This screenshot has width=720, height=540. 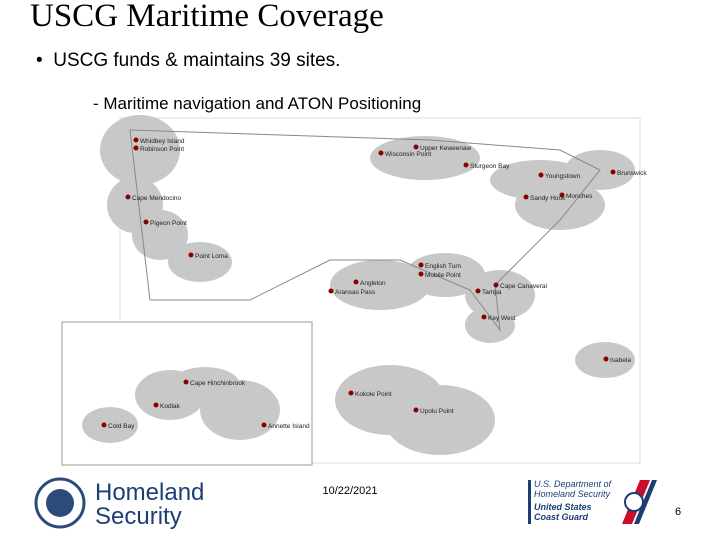 What do you see at coordinates (218, 383) in the screenshot?
I see `site-label: Cape Hinchinbrook` at bounding box center [218, 383].